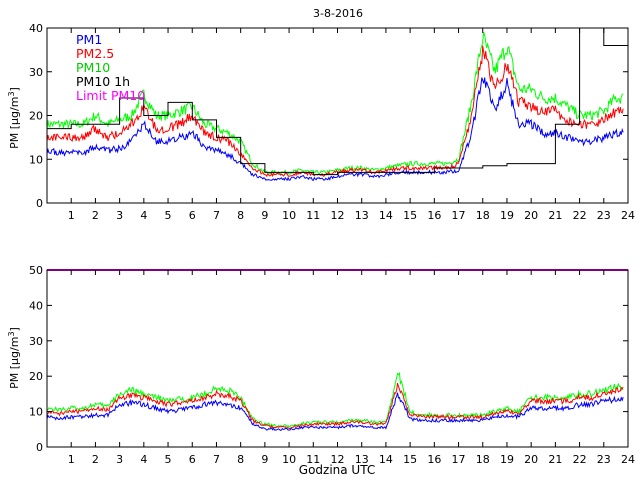 The image size is (640, 480). I want to click on bot-y-tick-label: 10, so click(36, 412).